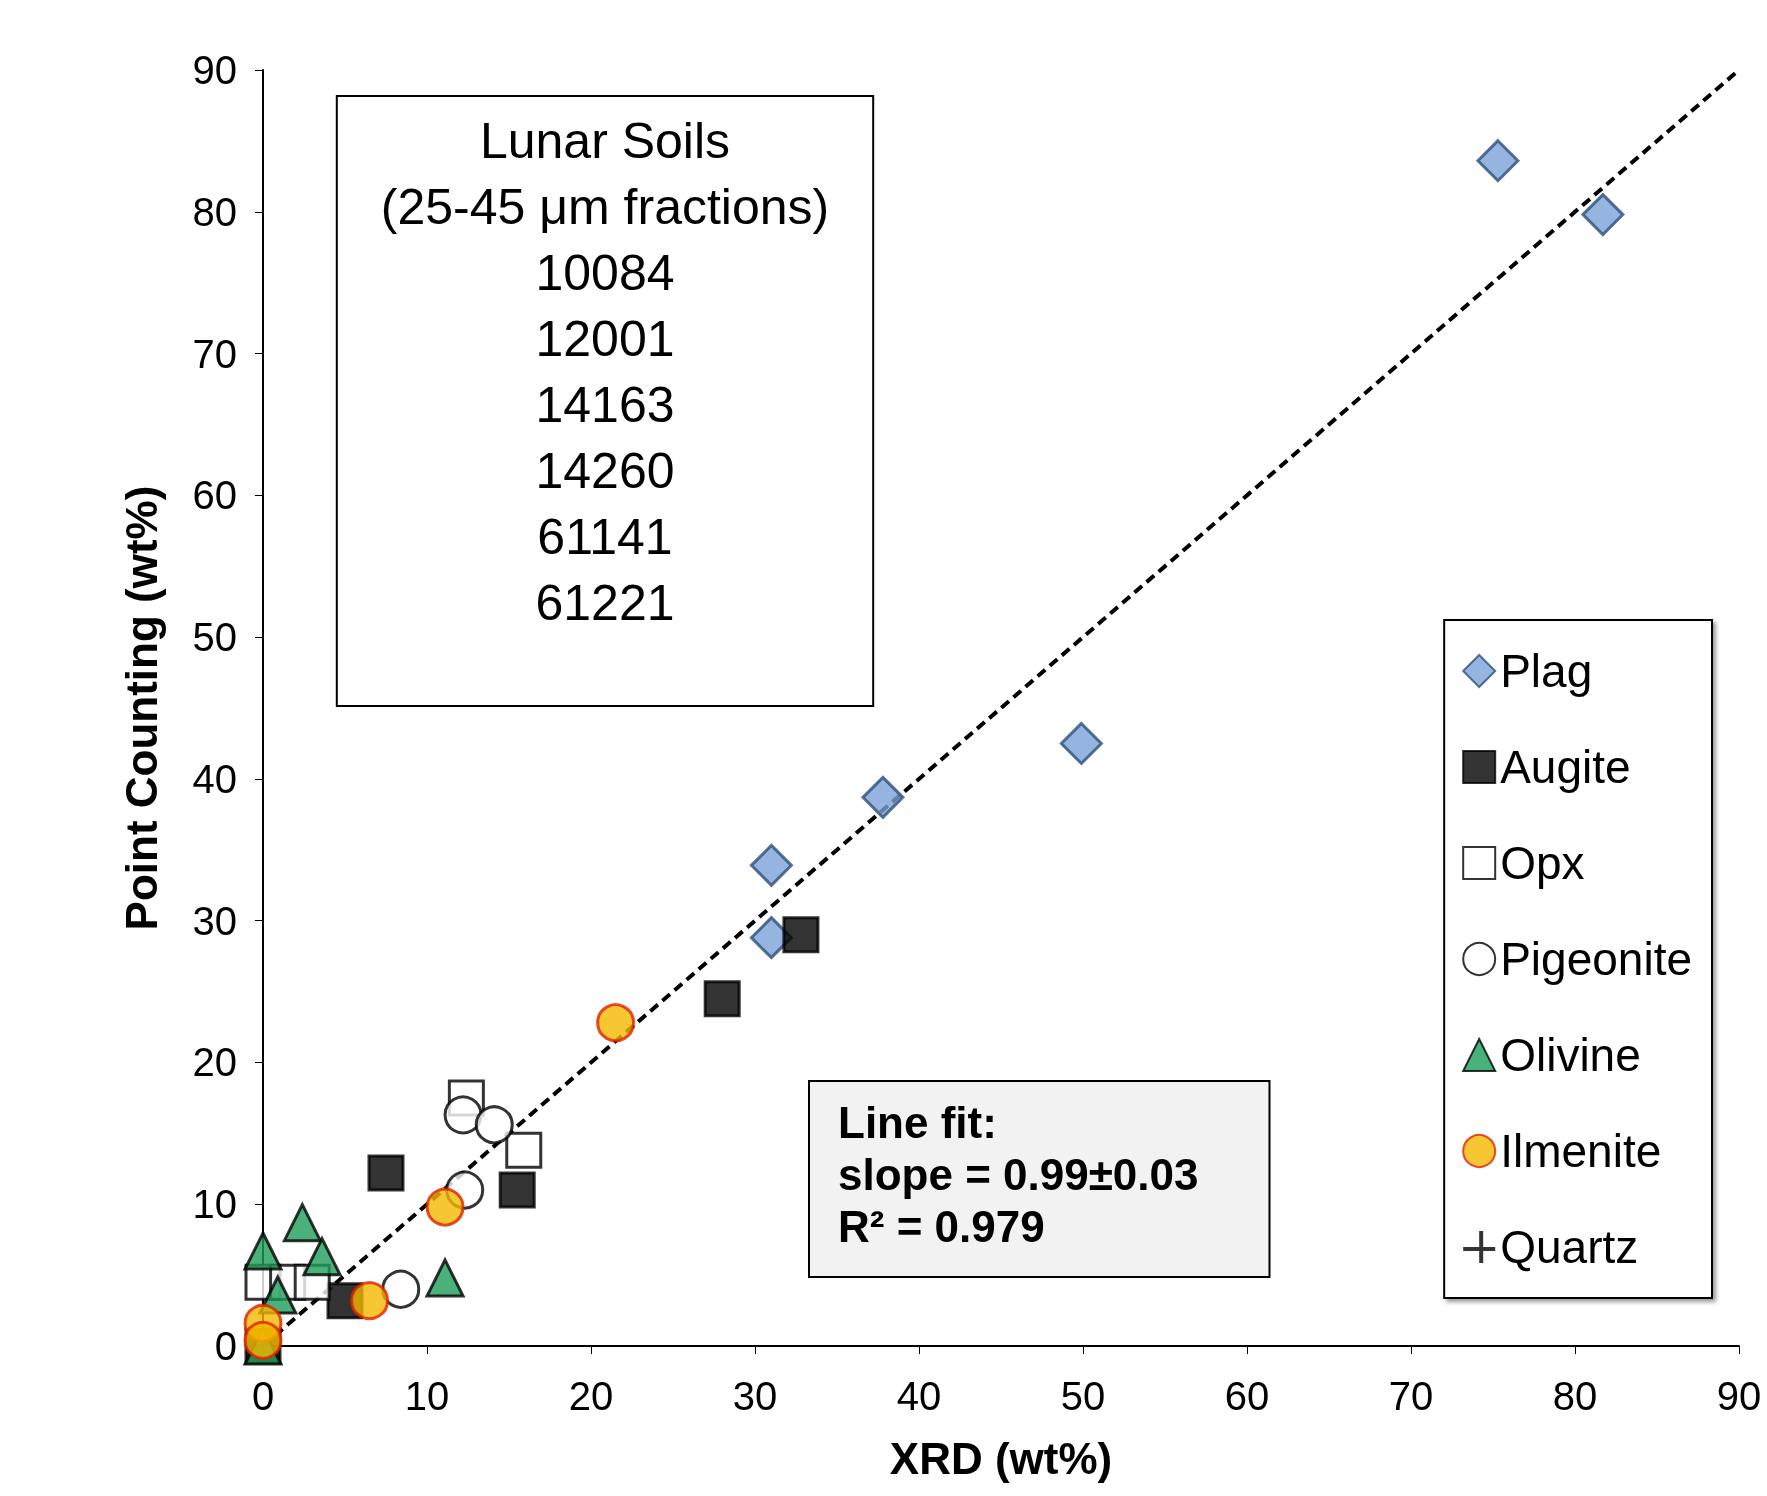 This screenshot has height=1496, width=1767. Describe the element at coordinates (141, 708) in the screenshot. I see `y-axis-title: Point Counting (wt%)` at that location.